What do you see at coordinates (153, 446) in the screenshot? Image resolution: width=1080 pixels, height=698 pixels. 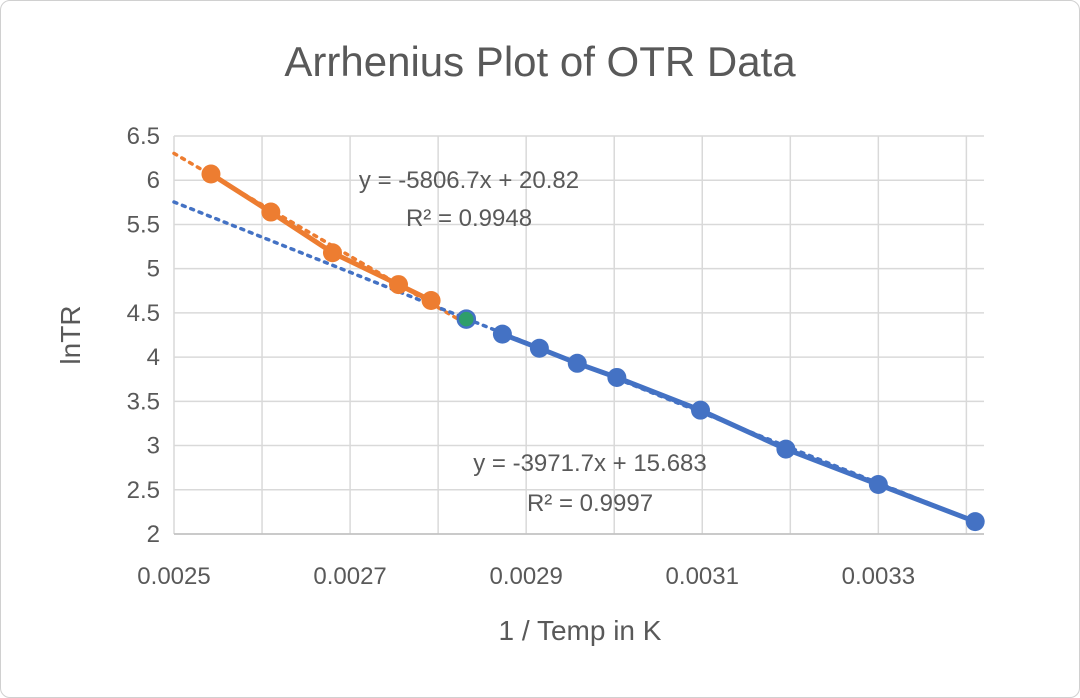 I see `y-tick-label: 3` at bounding box center [153, 446].